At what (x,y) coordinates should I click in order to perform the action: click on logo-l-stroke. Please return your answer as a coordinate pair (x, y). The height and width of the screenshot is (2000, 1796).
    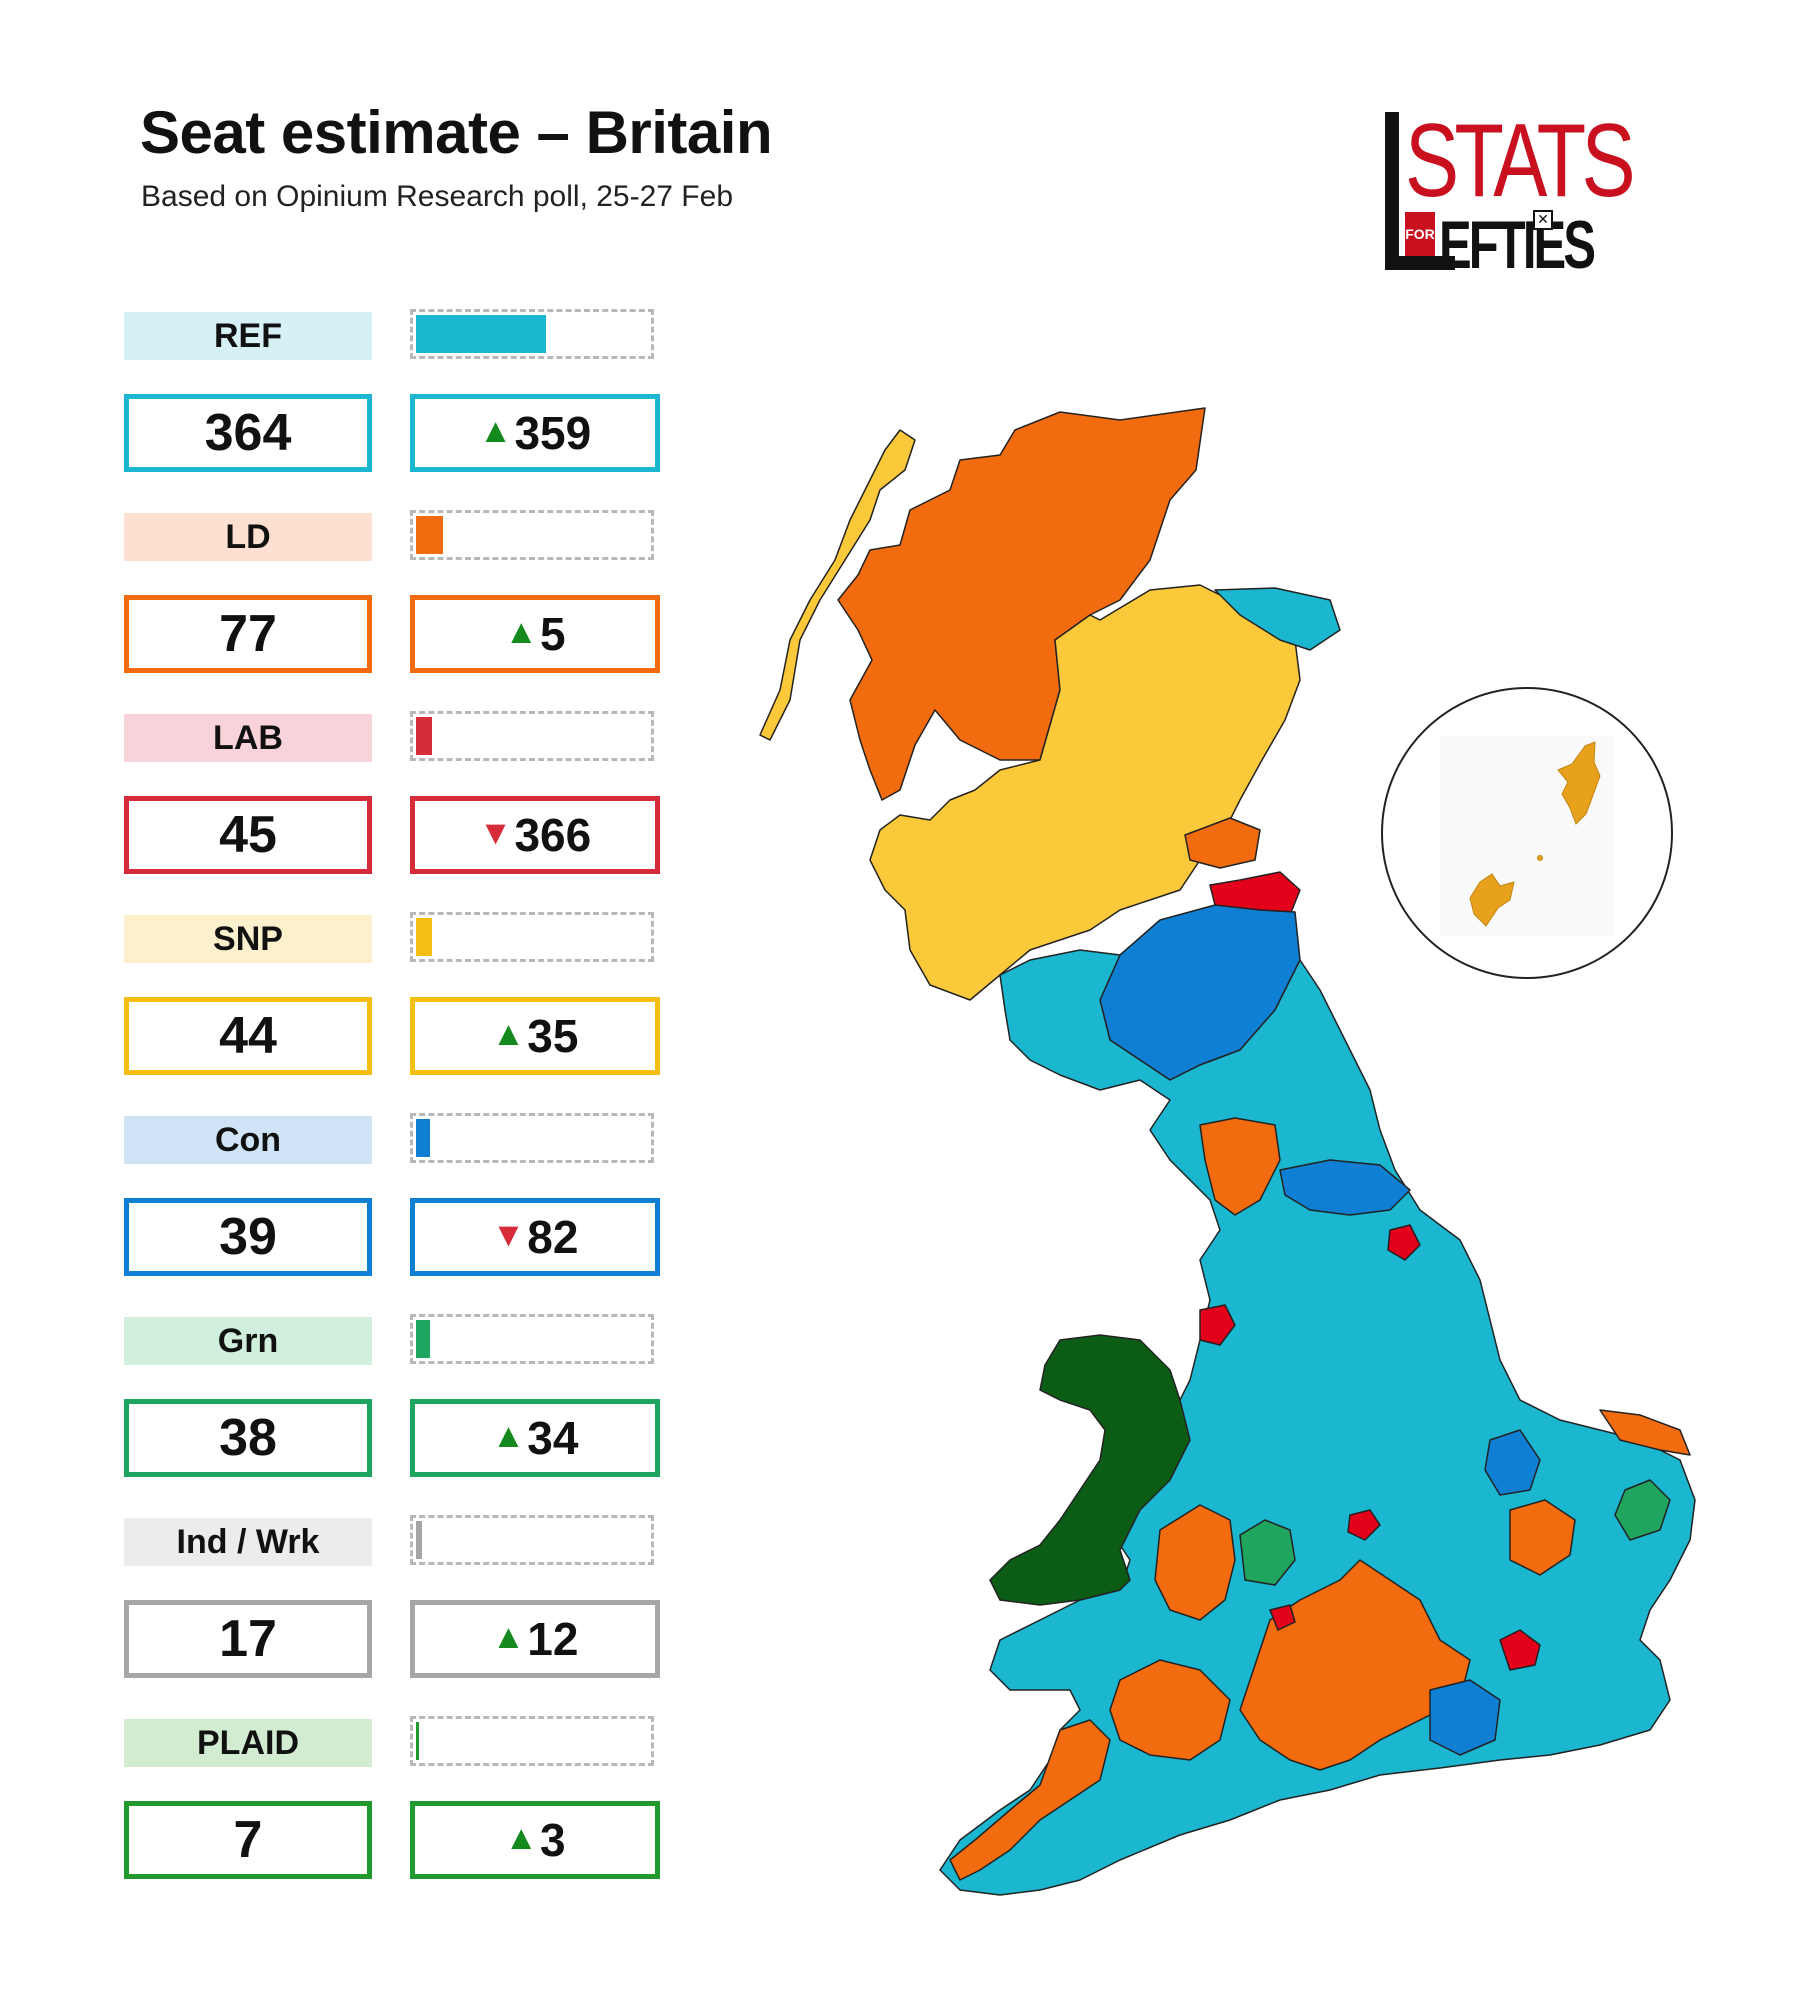
    Looking at the image, I should click on (1392, 191).